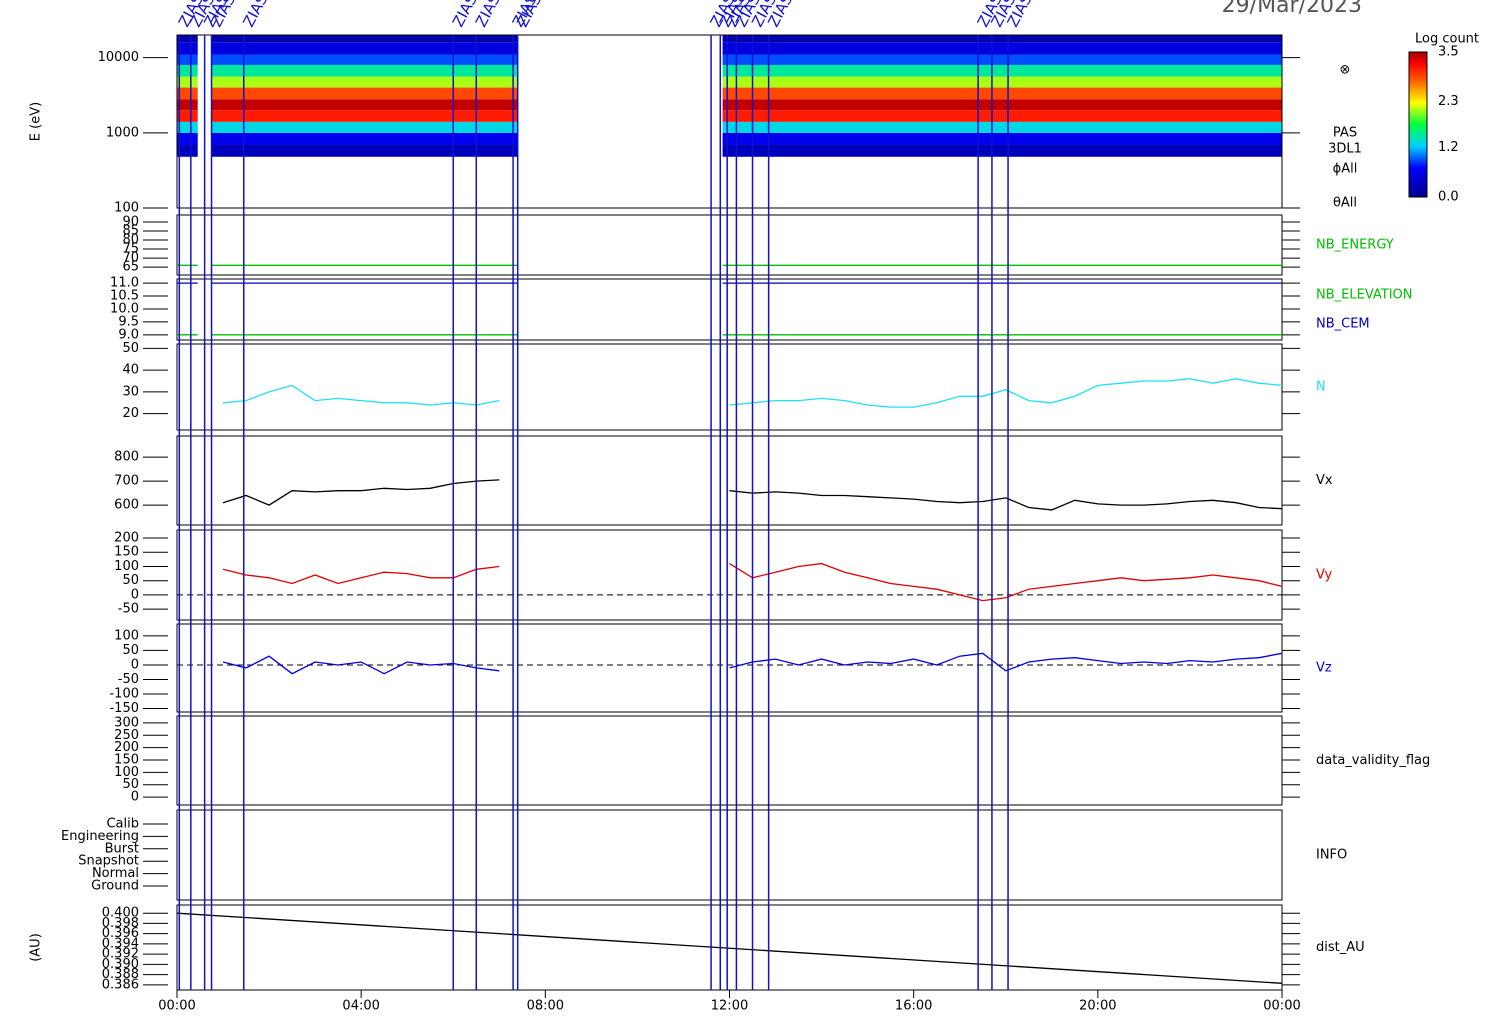 Image resolution: width=1512 pixels, height=1020 pixels. What do you see at coordinates (1345, 203) in the screenshot?
I see `panel-annotation: θAll` at bounding box center [1345, 203].